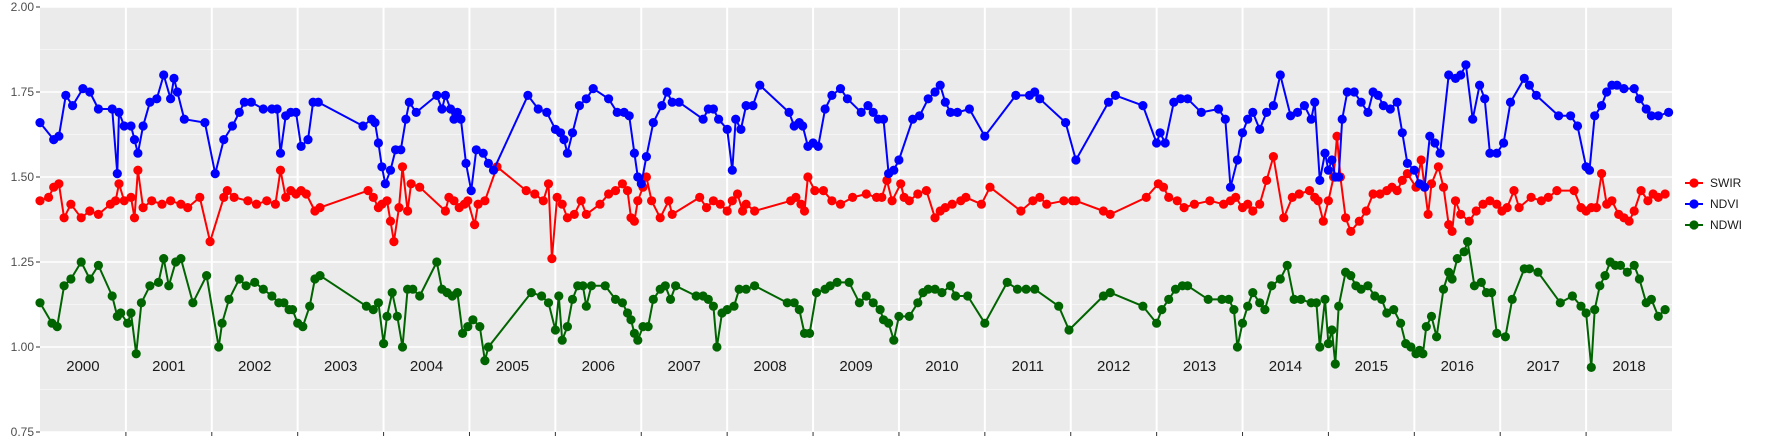 This screenshot has width=1773, height=442. Describe the element at coordinates (1371, 366) in the screenshot. I see `year-label: 2015` at that location.